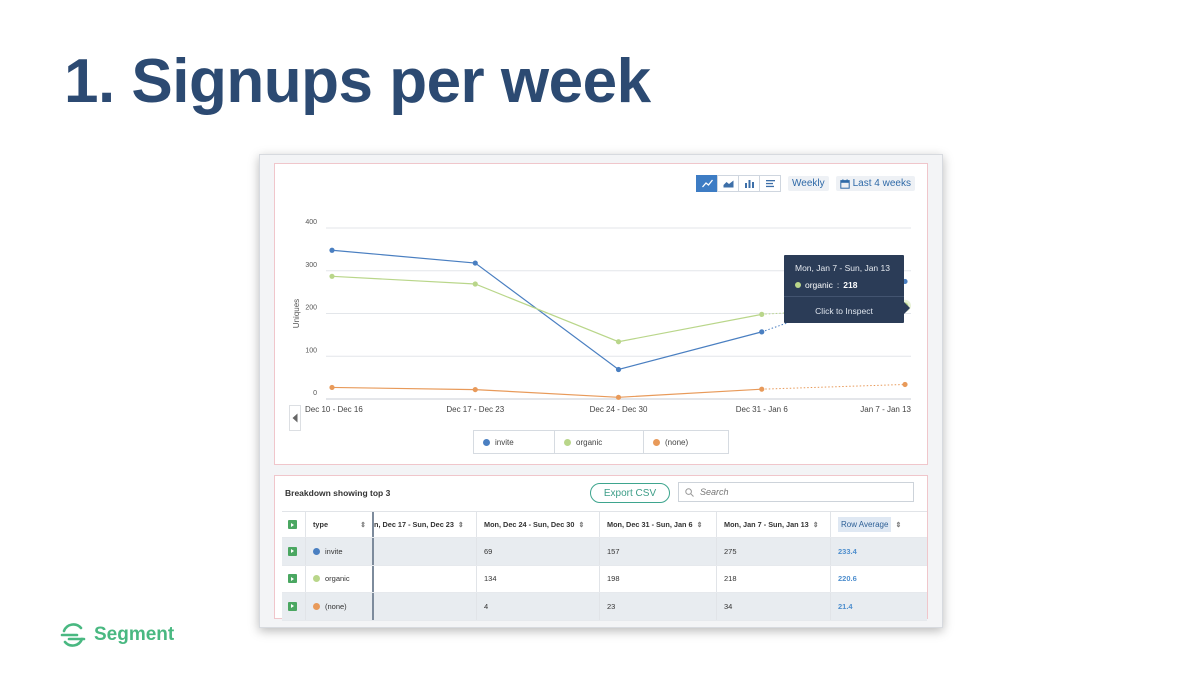 This screenshot has width=1200, height=675. What do you see at coordinates (842, 268) in the screenshot?
I see `tooltip-date: Mon, Jan 7 - Sun, Jan 13` at bounding box center [842, 268].